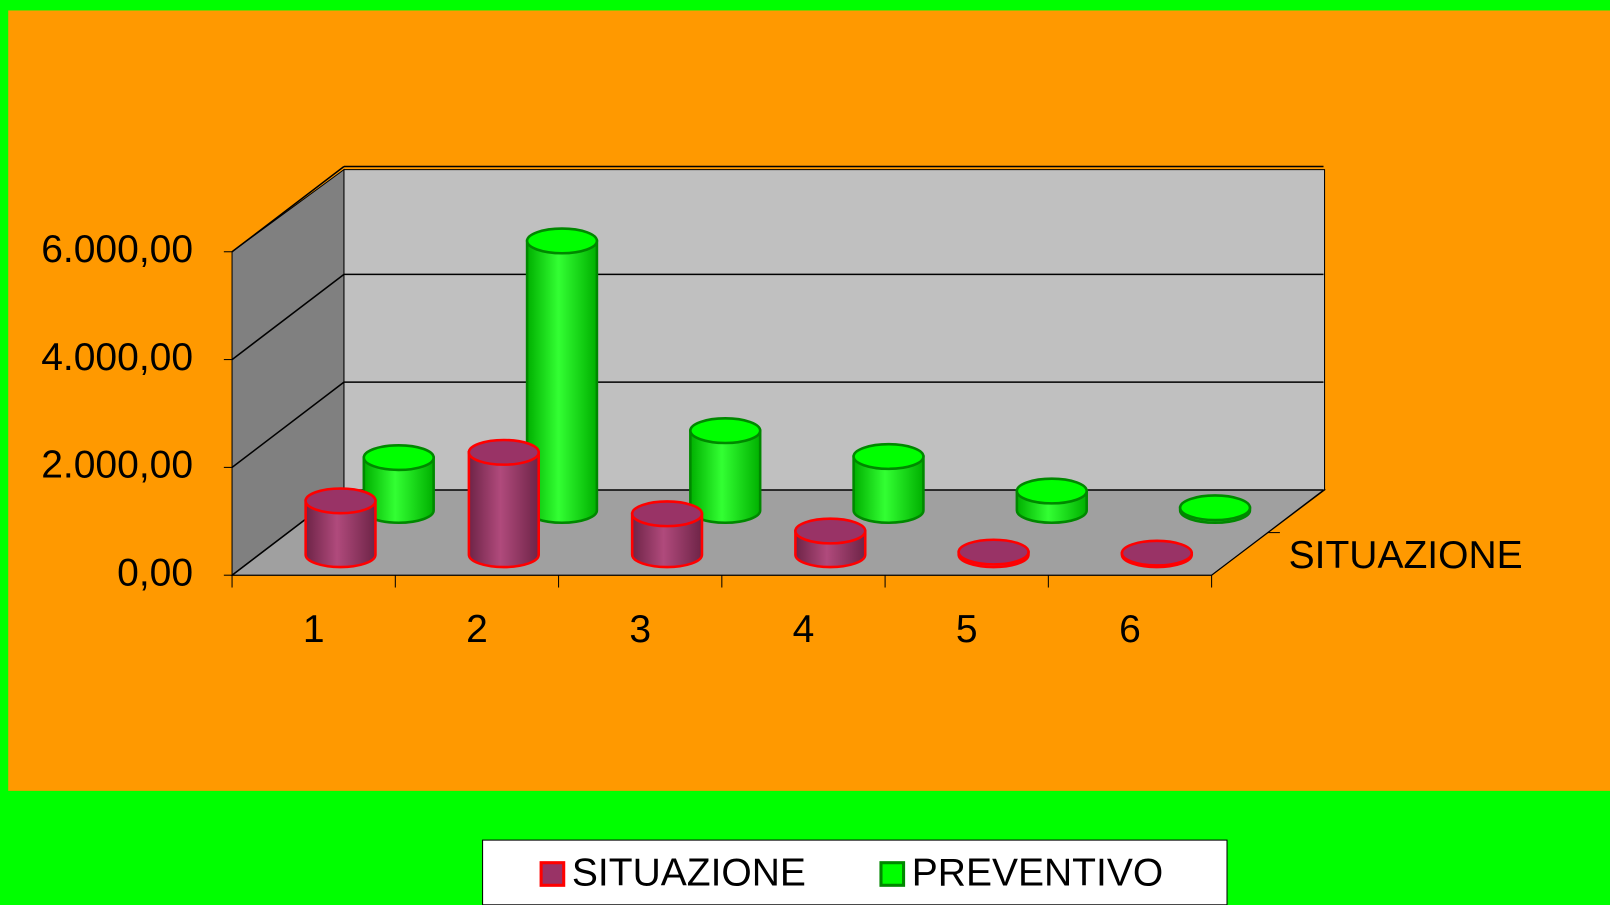  Describe the element at coordinates (855, 872) in the screenshot. I see `legend` at that location.